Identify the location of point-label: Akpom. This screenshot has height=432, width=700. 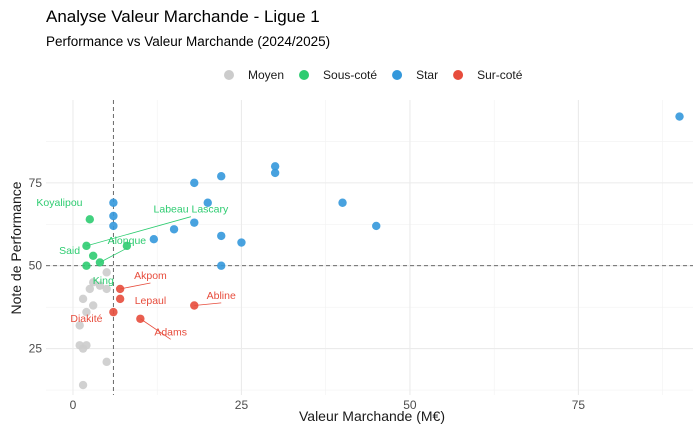
(150, 276).